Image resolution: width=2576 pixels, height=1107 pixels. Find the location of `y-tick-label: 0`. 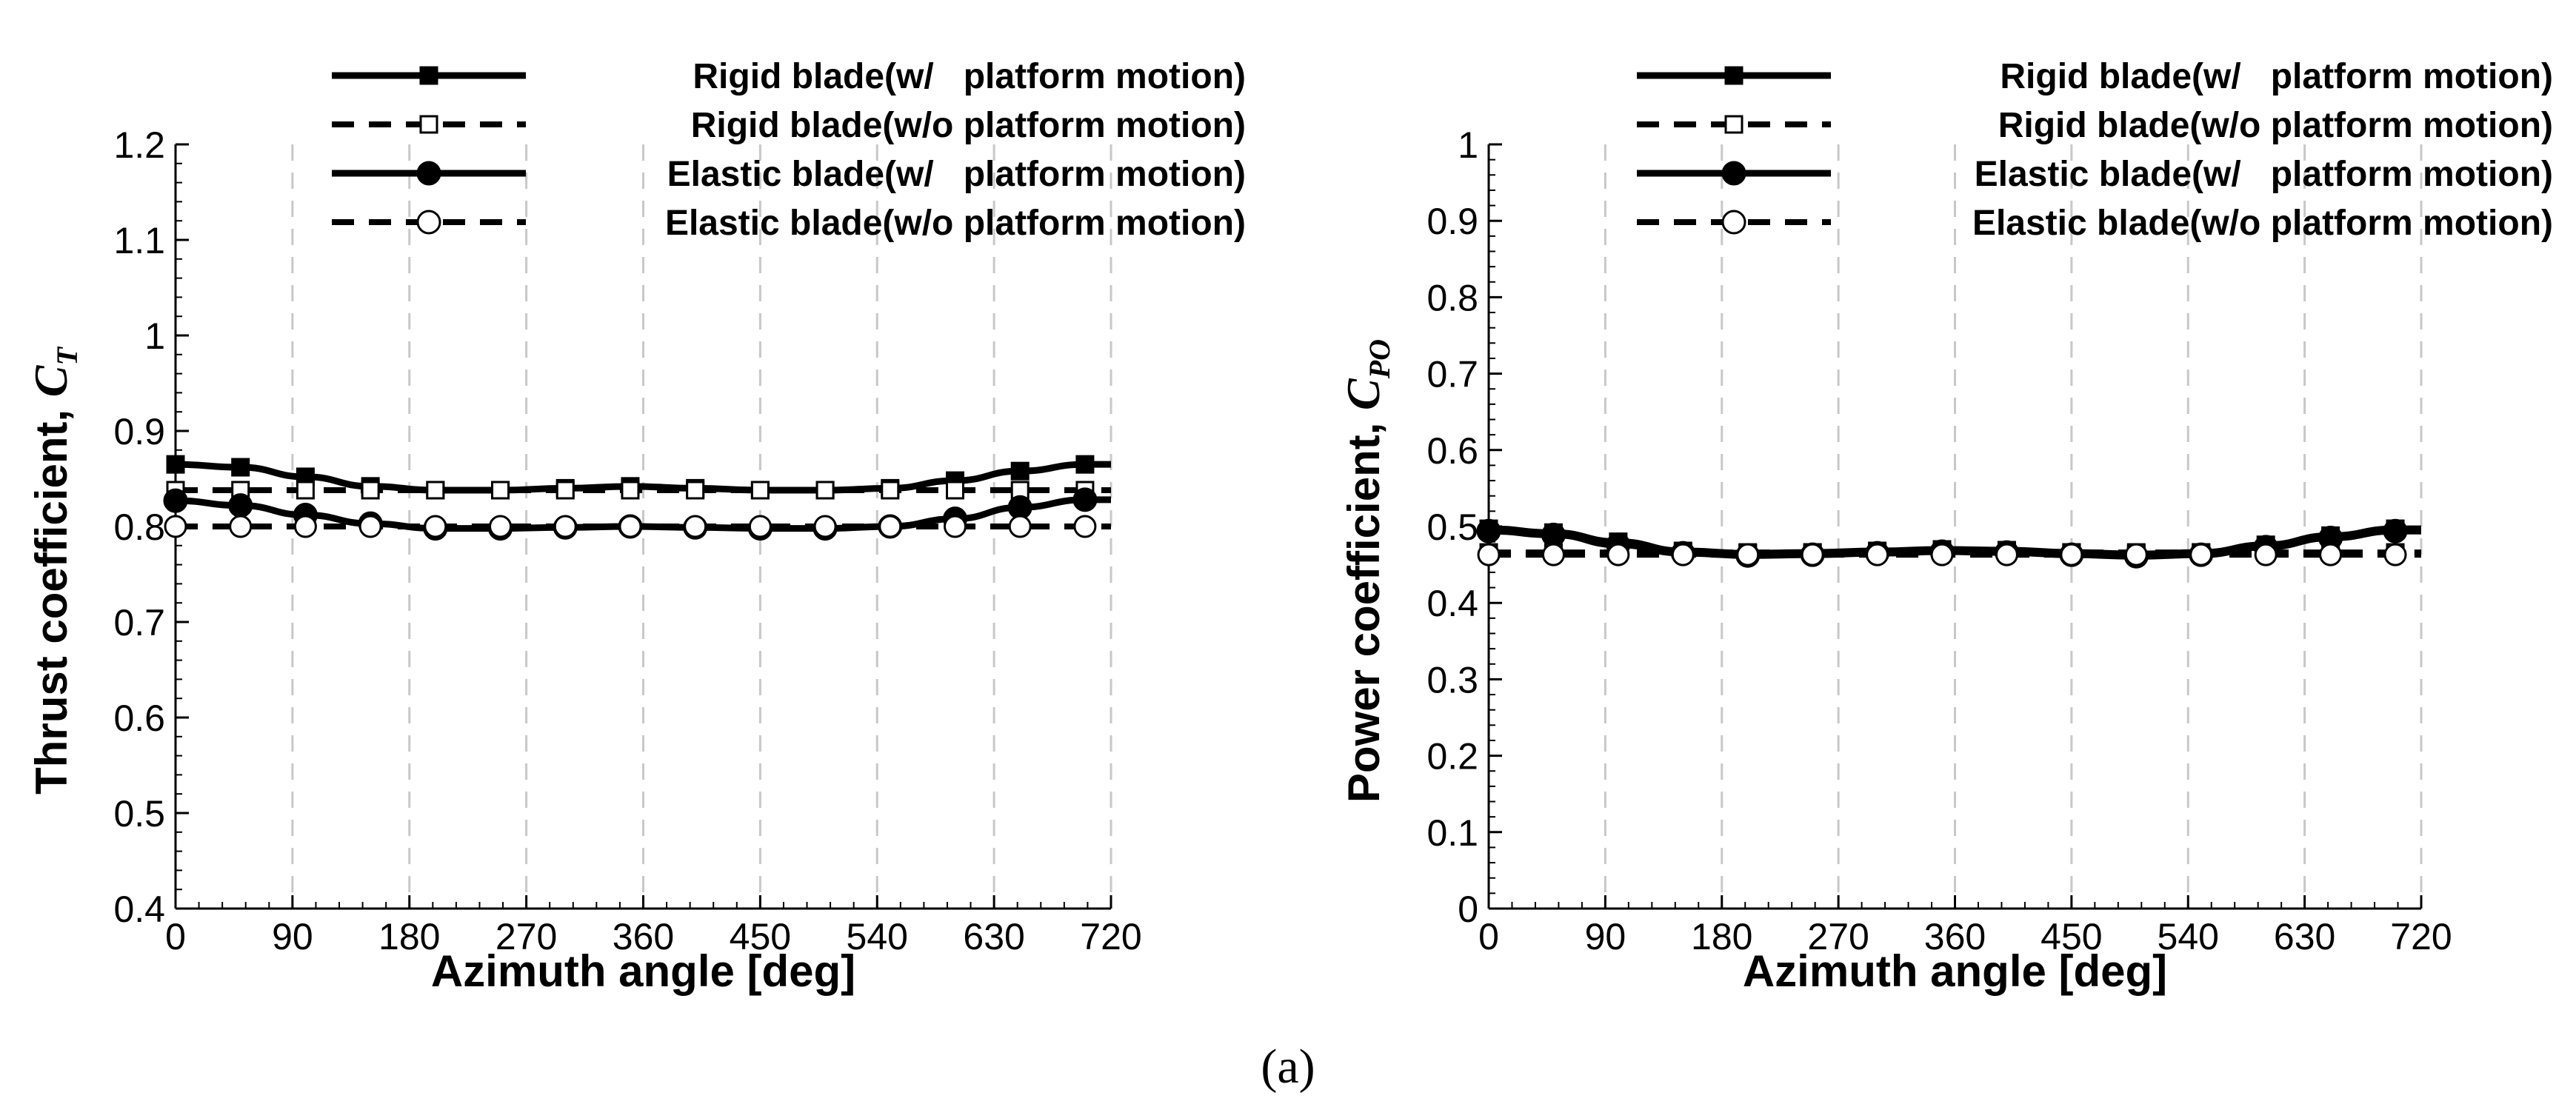

y-tick-label: 0 is located at coordinates (1468, 910).